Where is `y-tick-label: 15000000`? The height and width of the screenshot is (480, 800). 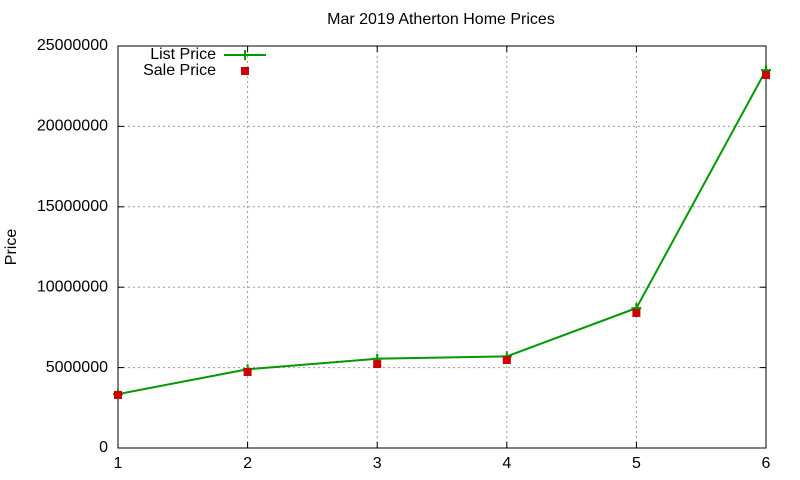
y-tick-label: 15000000 is located at coordinates (72, 206).